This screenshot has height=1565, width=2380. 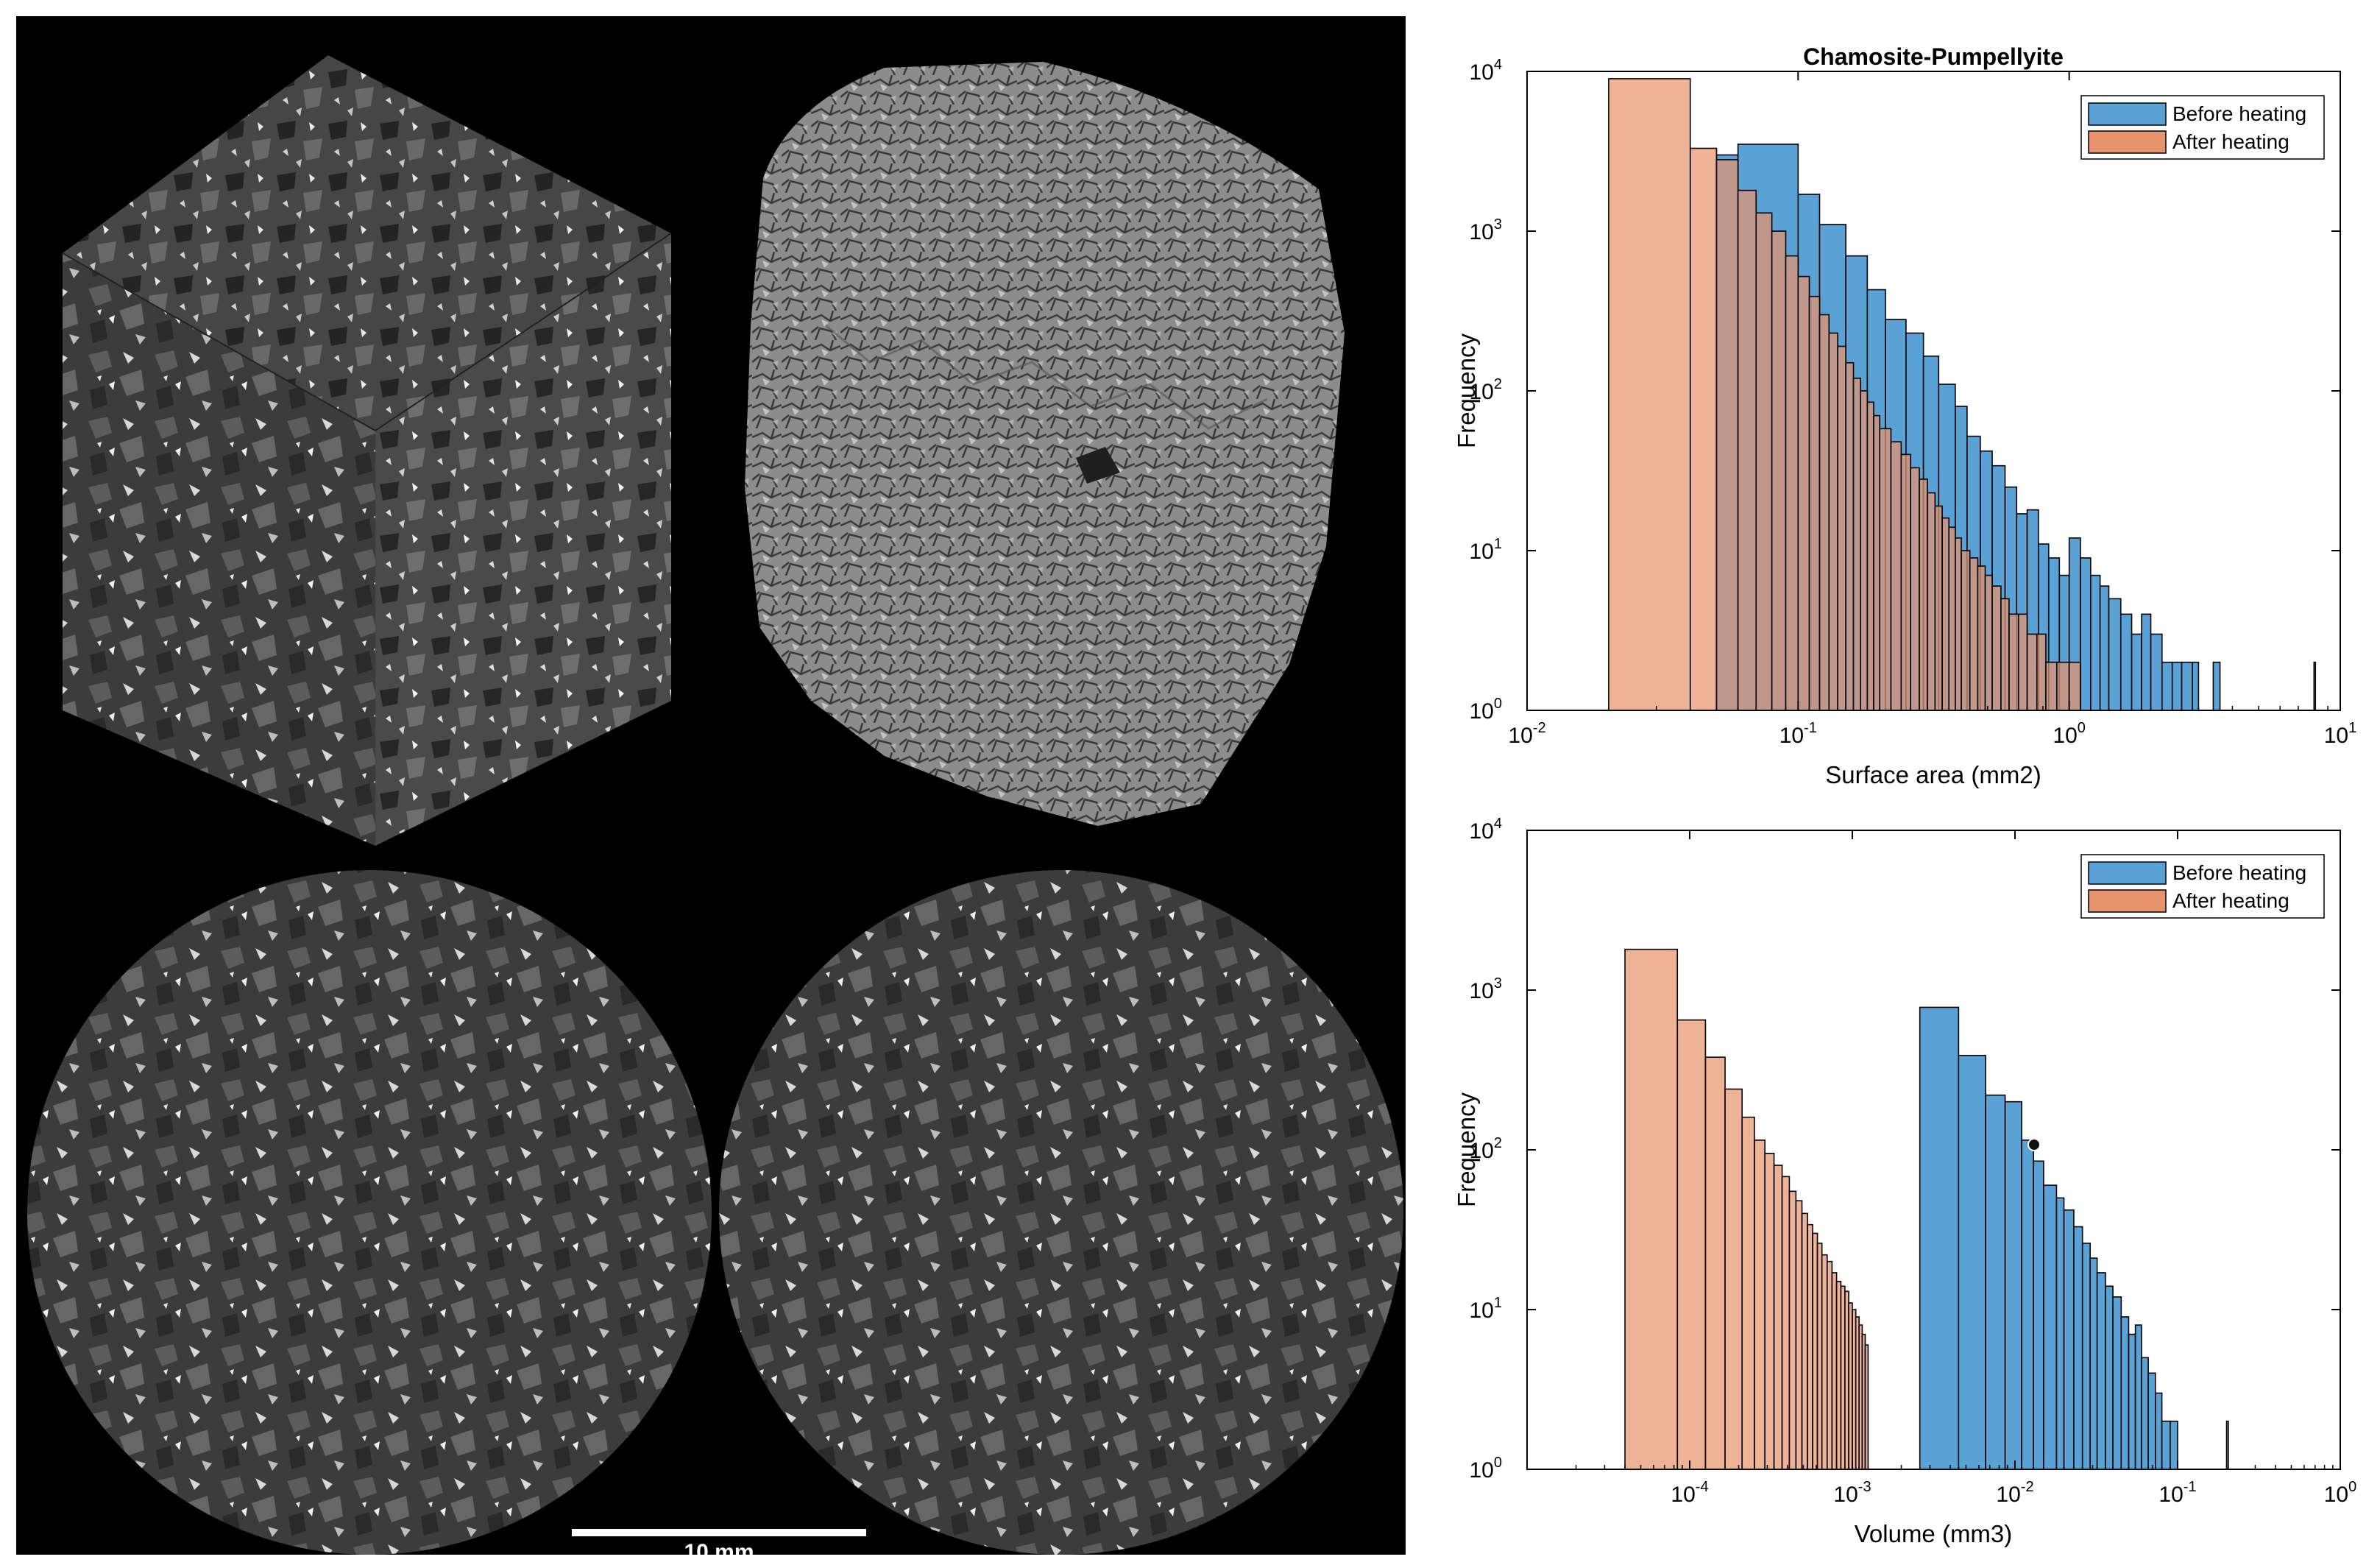 I want to click on scale-bar-label: 10 mm, so click(x=719, y=1552).